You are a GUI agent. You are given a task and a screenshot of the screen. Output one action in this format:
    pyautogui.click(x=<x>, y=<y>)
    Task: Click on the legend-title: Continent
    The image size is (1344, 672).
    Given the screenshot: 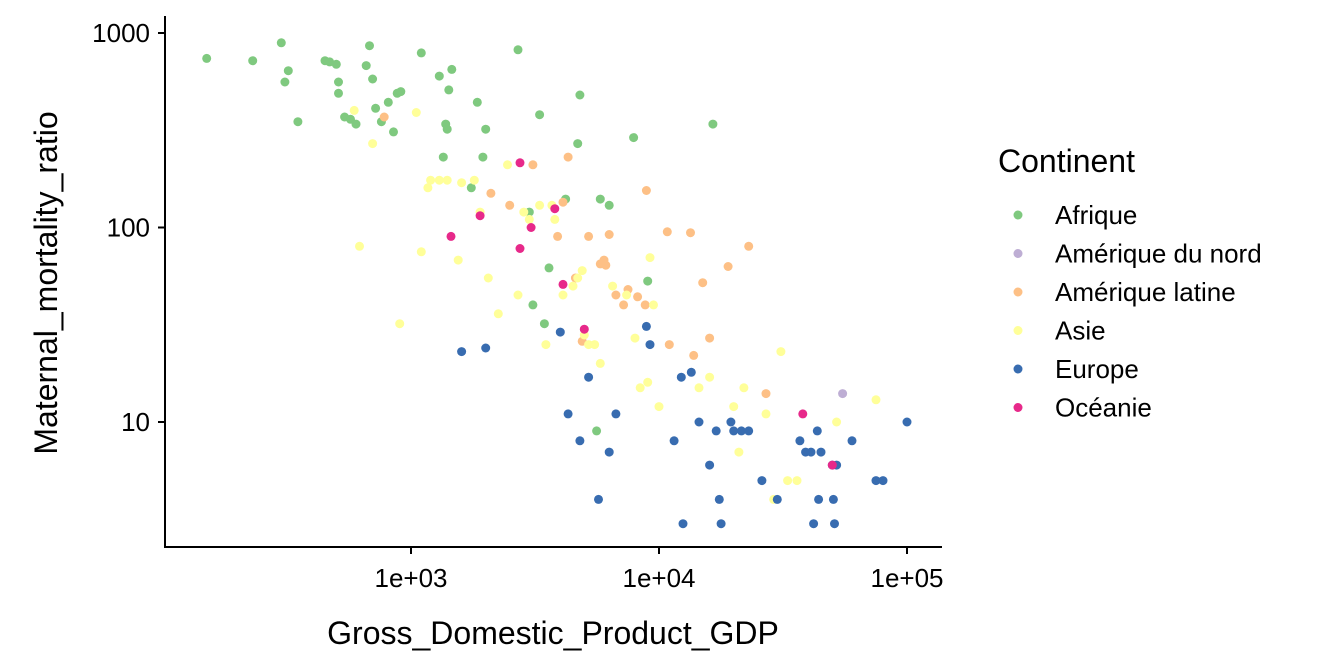 What is the action you would take?
    pyautogui.click(x=1066, y=161)
    